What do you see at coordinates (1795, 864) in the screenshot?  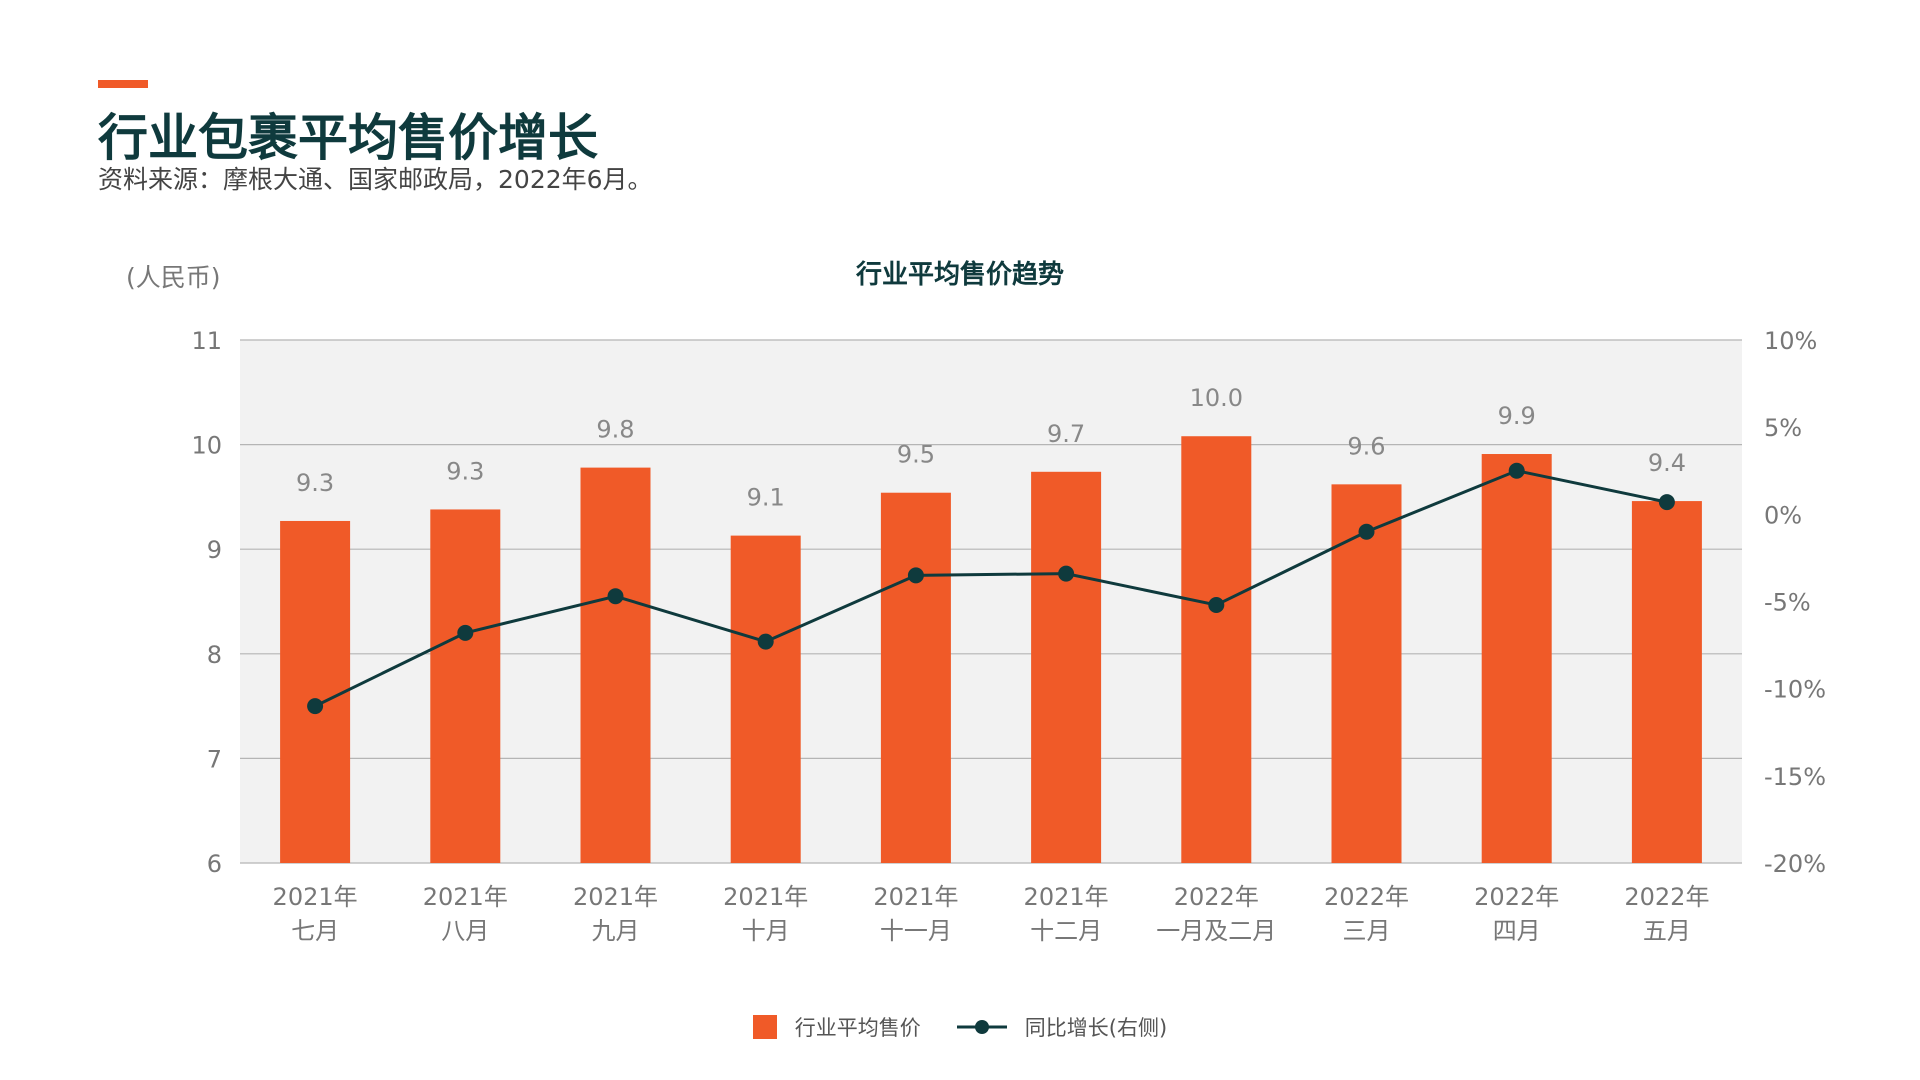 I see `y2-tick-label: -20%` at bounding box center [1795, 864].